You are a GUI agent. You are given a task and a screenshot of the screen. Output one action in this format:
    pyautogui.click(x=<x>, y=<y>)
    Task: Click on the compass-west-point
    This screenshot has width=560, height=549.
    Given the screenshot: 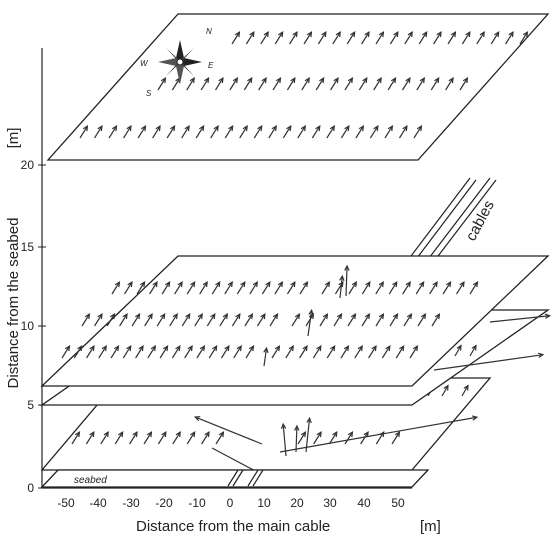 What is the action you would take?
    pyautogui.click(x=169, y=62)
    